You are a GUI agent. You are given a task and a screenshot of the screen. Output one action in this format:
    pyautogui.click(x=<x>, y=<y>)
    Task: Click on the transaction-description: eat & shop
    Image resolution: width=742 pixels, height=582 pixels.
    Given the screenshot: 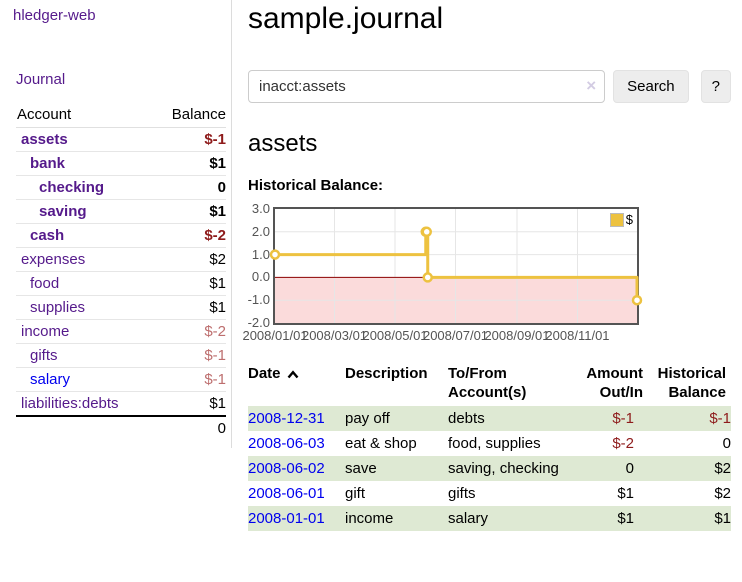 What is the action you would take?
    pyautogui.click(x=381, y=443)
    